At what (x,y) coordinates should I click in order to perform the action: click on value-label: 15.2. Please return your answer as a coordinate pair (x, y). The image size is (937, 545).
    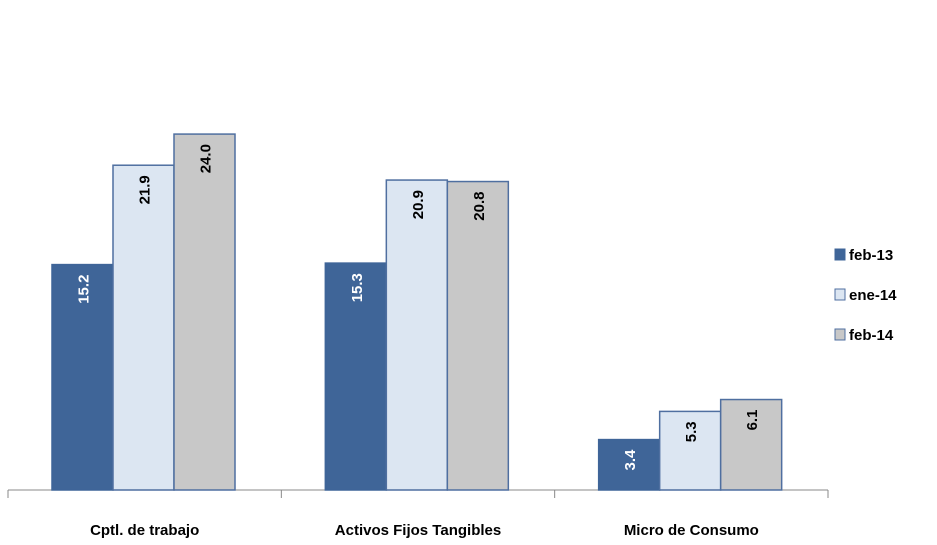
    Looking at the image, I should click on (84, 289).